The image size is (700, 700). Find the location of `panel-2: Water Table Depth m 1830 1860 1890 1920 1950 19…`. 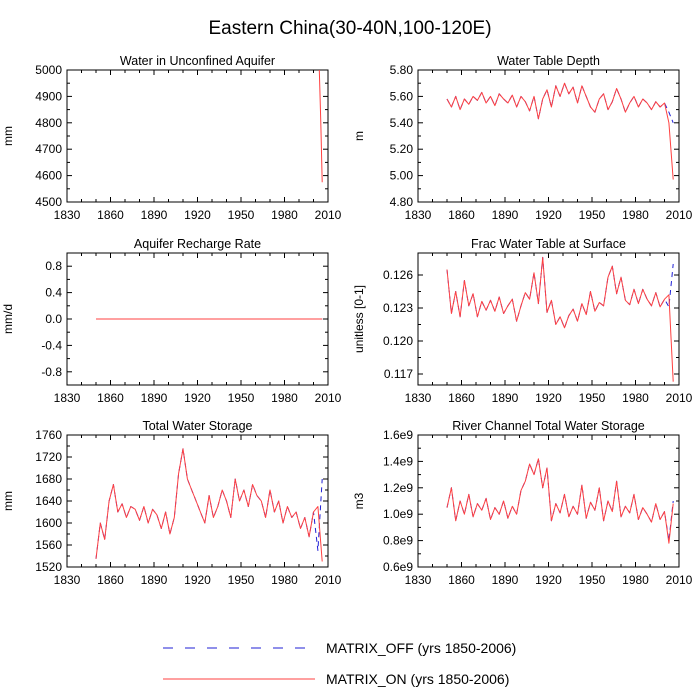

panel-2: Water Table Depth m 1830 1860 1890 1920 1950 19… is located at coordinates (522, 138).